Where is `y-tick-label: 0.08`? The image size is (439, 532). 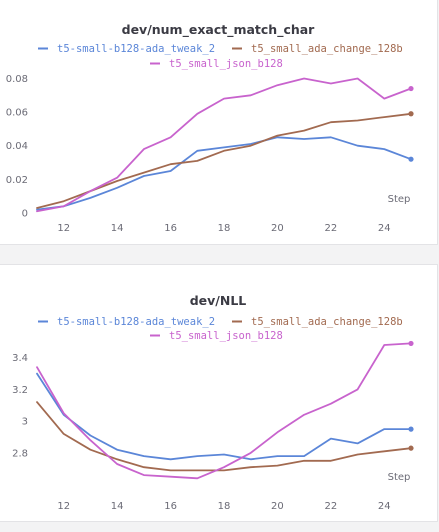 y-tick-label: 0.08 is located at coordinates (17, 79).